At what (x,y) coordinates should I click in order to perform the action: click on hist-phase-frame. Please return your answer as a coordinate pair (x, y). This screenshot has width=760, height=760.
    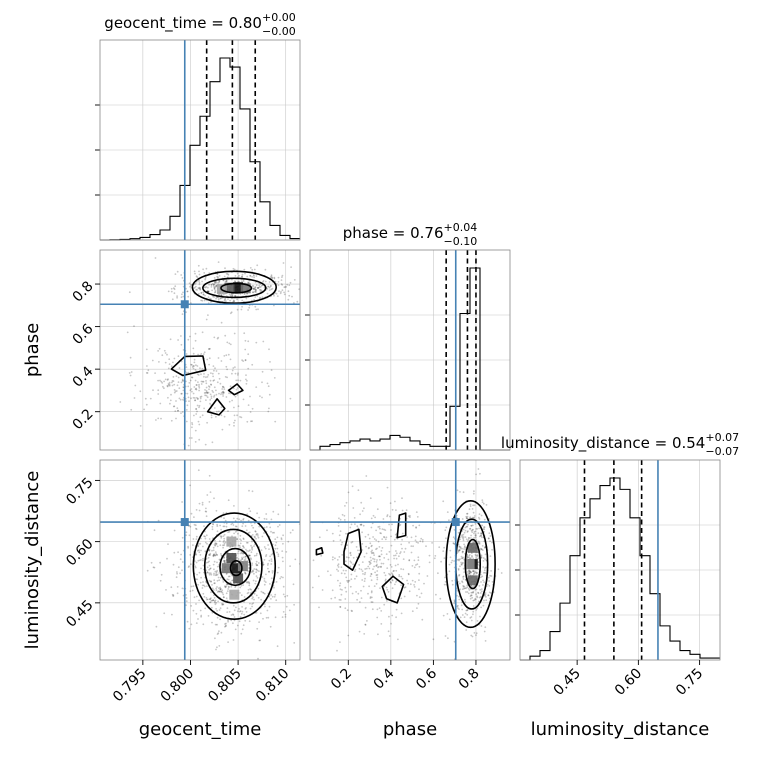
    Looking at the image, I should click on (410, 350).